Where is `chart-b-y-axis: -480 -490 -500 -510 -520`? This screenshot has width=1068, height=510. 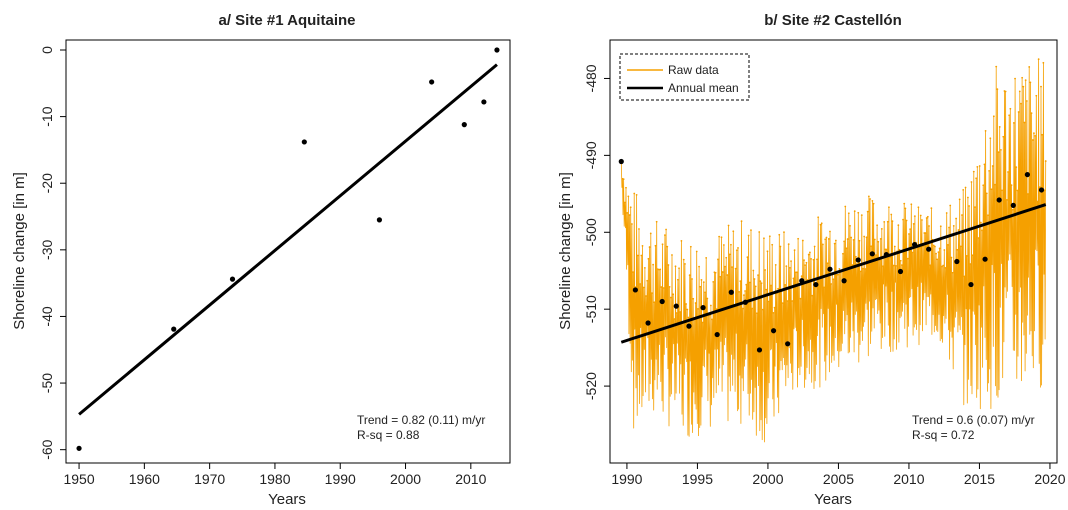
chart-b-y-axis: -480 -490 -500 -510 -520 is located at coordinates (596, 232).